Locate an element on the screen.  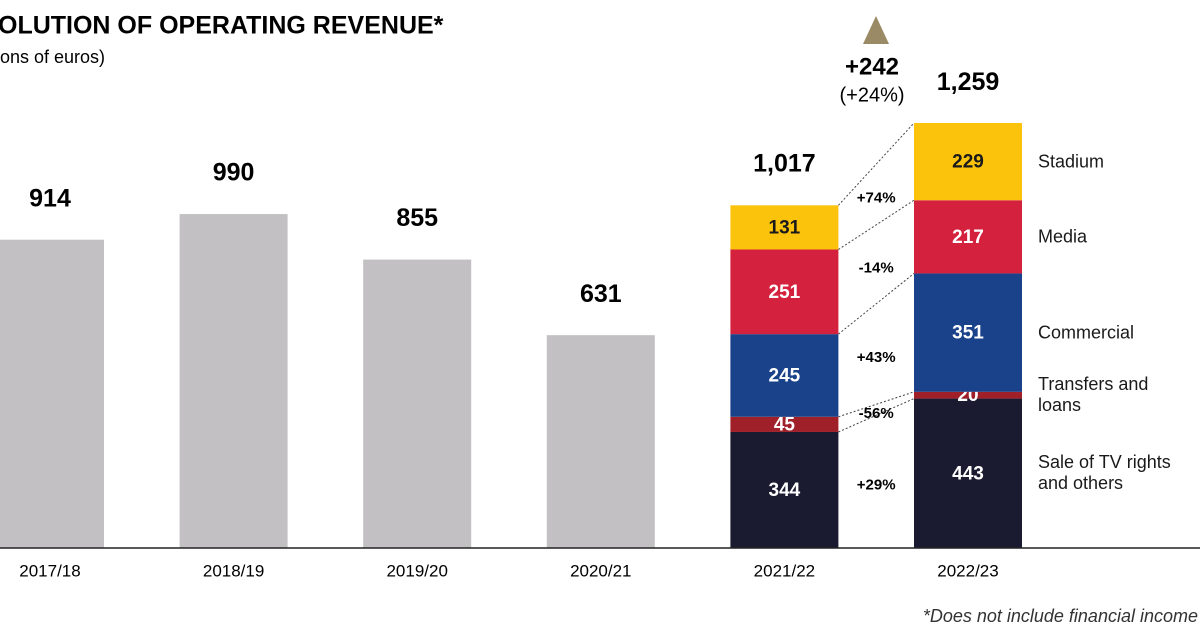
x-tick-label: 2019/20 is located at coordinates (416, 570).